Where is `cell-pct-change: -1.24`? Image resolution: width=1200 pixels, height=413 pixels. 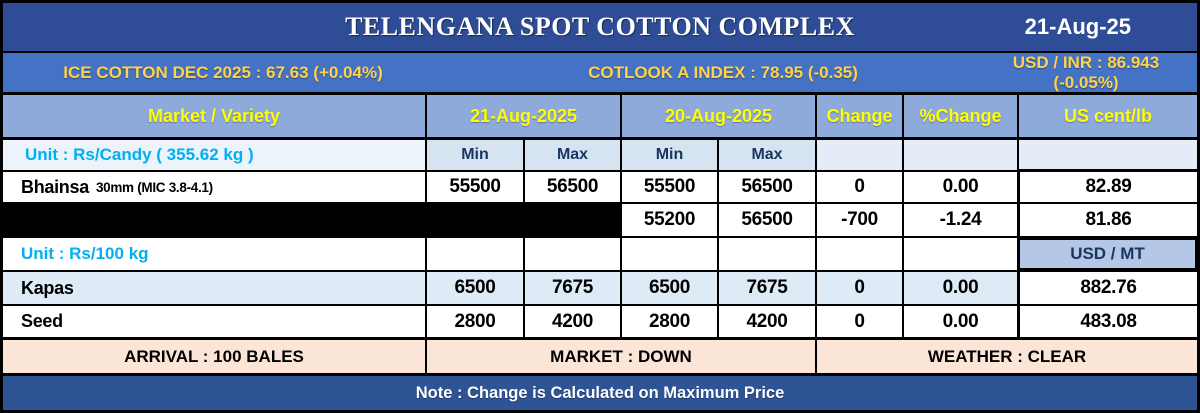 cell-pct-change: -1.24 is located at coordinates (959, 220).